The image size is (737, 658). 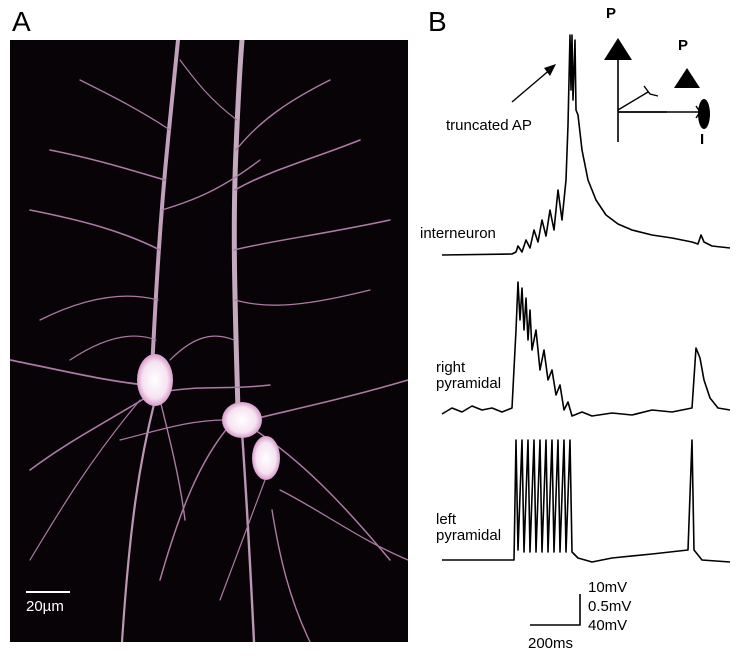 What do you see at coordinates (266, 458) in the screenshot?
I see `soma-interneuron` at bounding box center [266, 458].